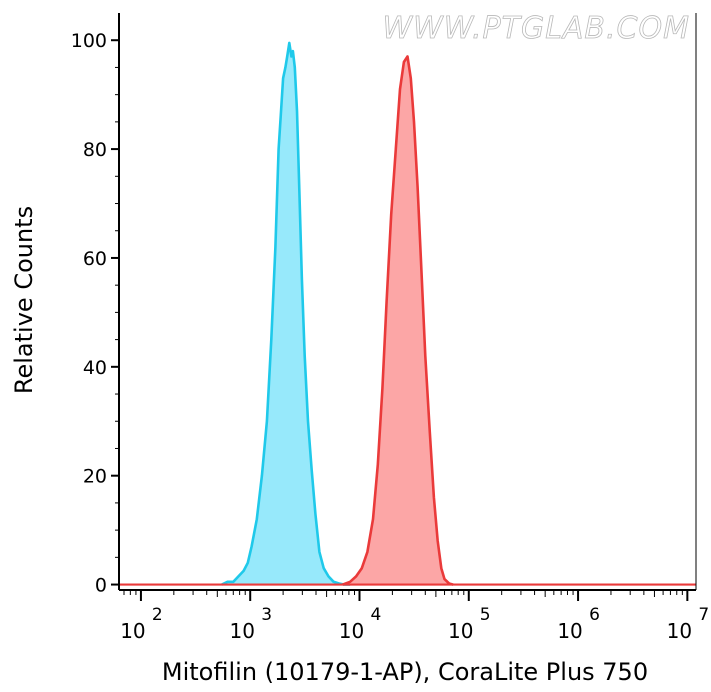 This screenshot has height=692, width=711. What do you see at coordinates (375, 615) in the screenshot?
I see `x-tick-label-exponent: 4` at bounding box center [375, 615].